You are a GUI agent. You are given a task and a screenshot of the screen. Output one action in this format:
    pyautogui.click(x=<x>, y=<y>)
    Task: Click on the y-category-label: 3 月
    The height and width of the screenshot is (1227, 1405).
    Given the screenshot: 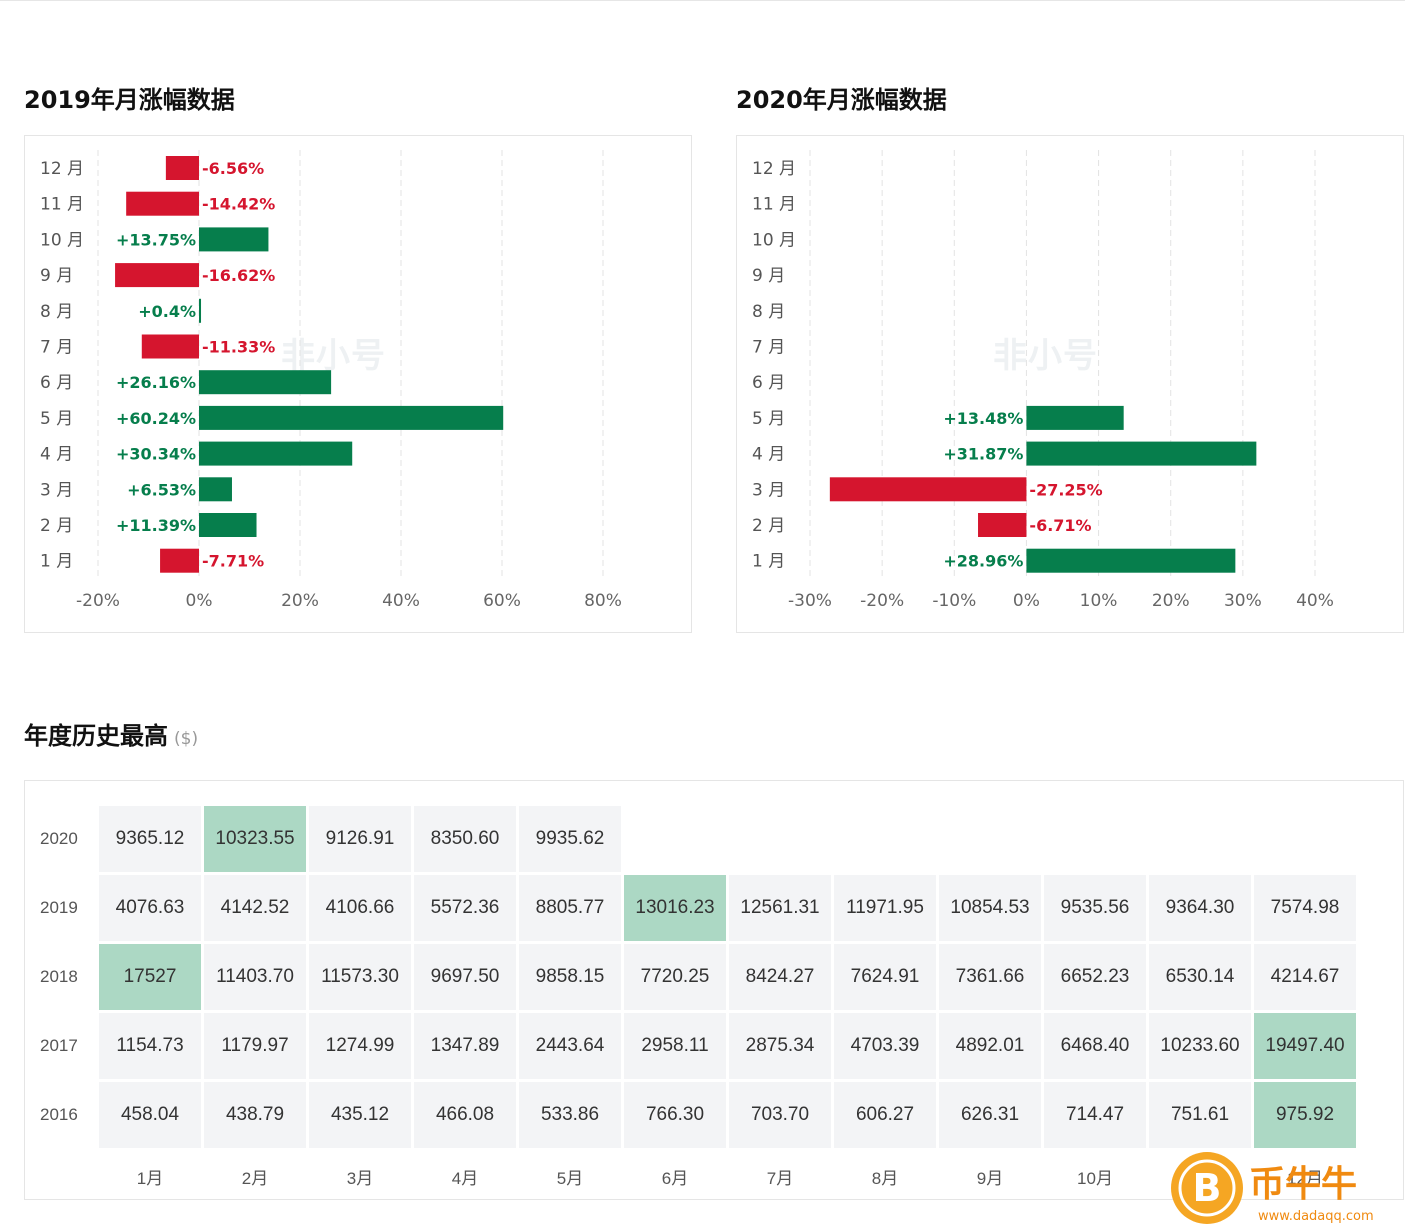 What is the action you would take?
    pyautogui.click(x=768, y=490)
    